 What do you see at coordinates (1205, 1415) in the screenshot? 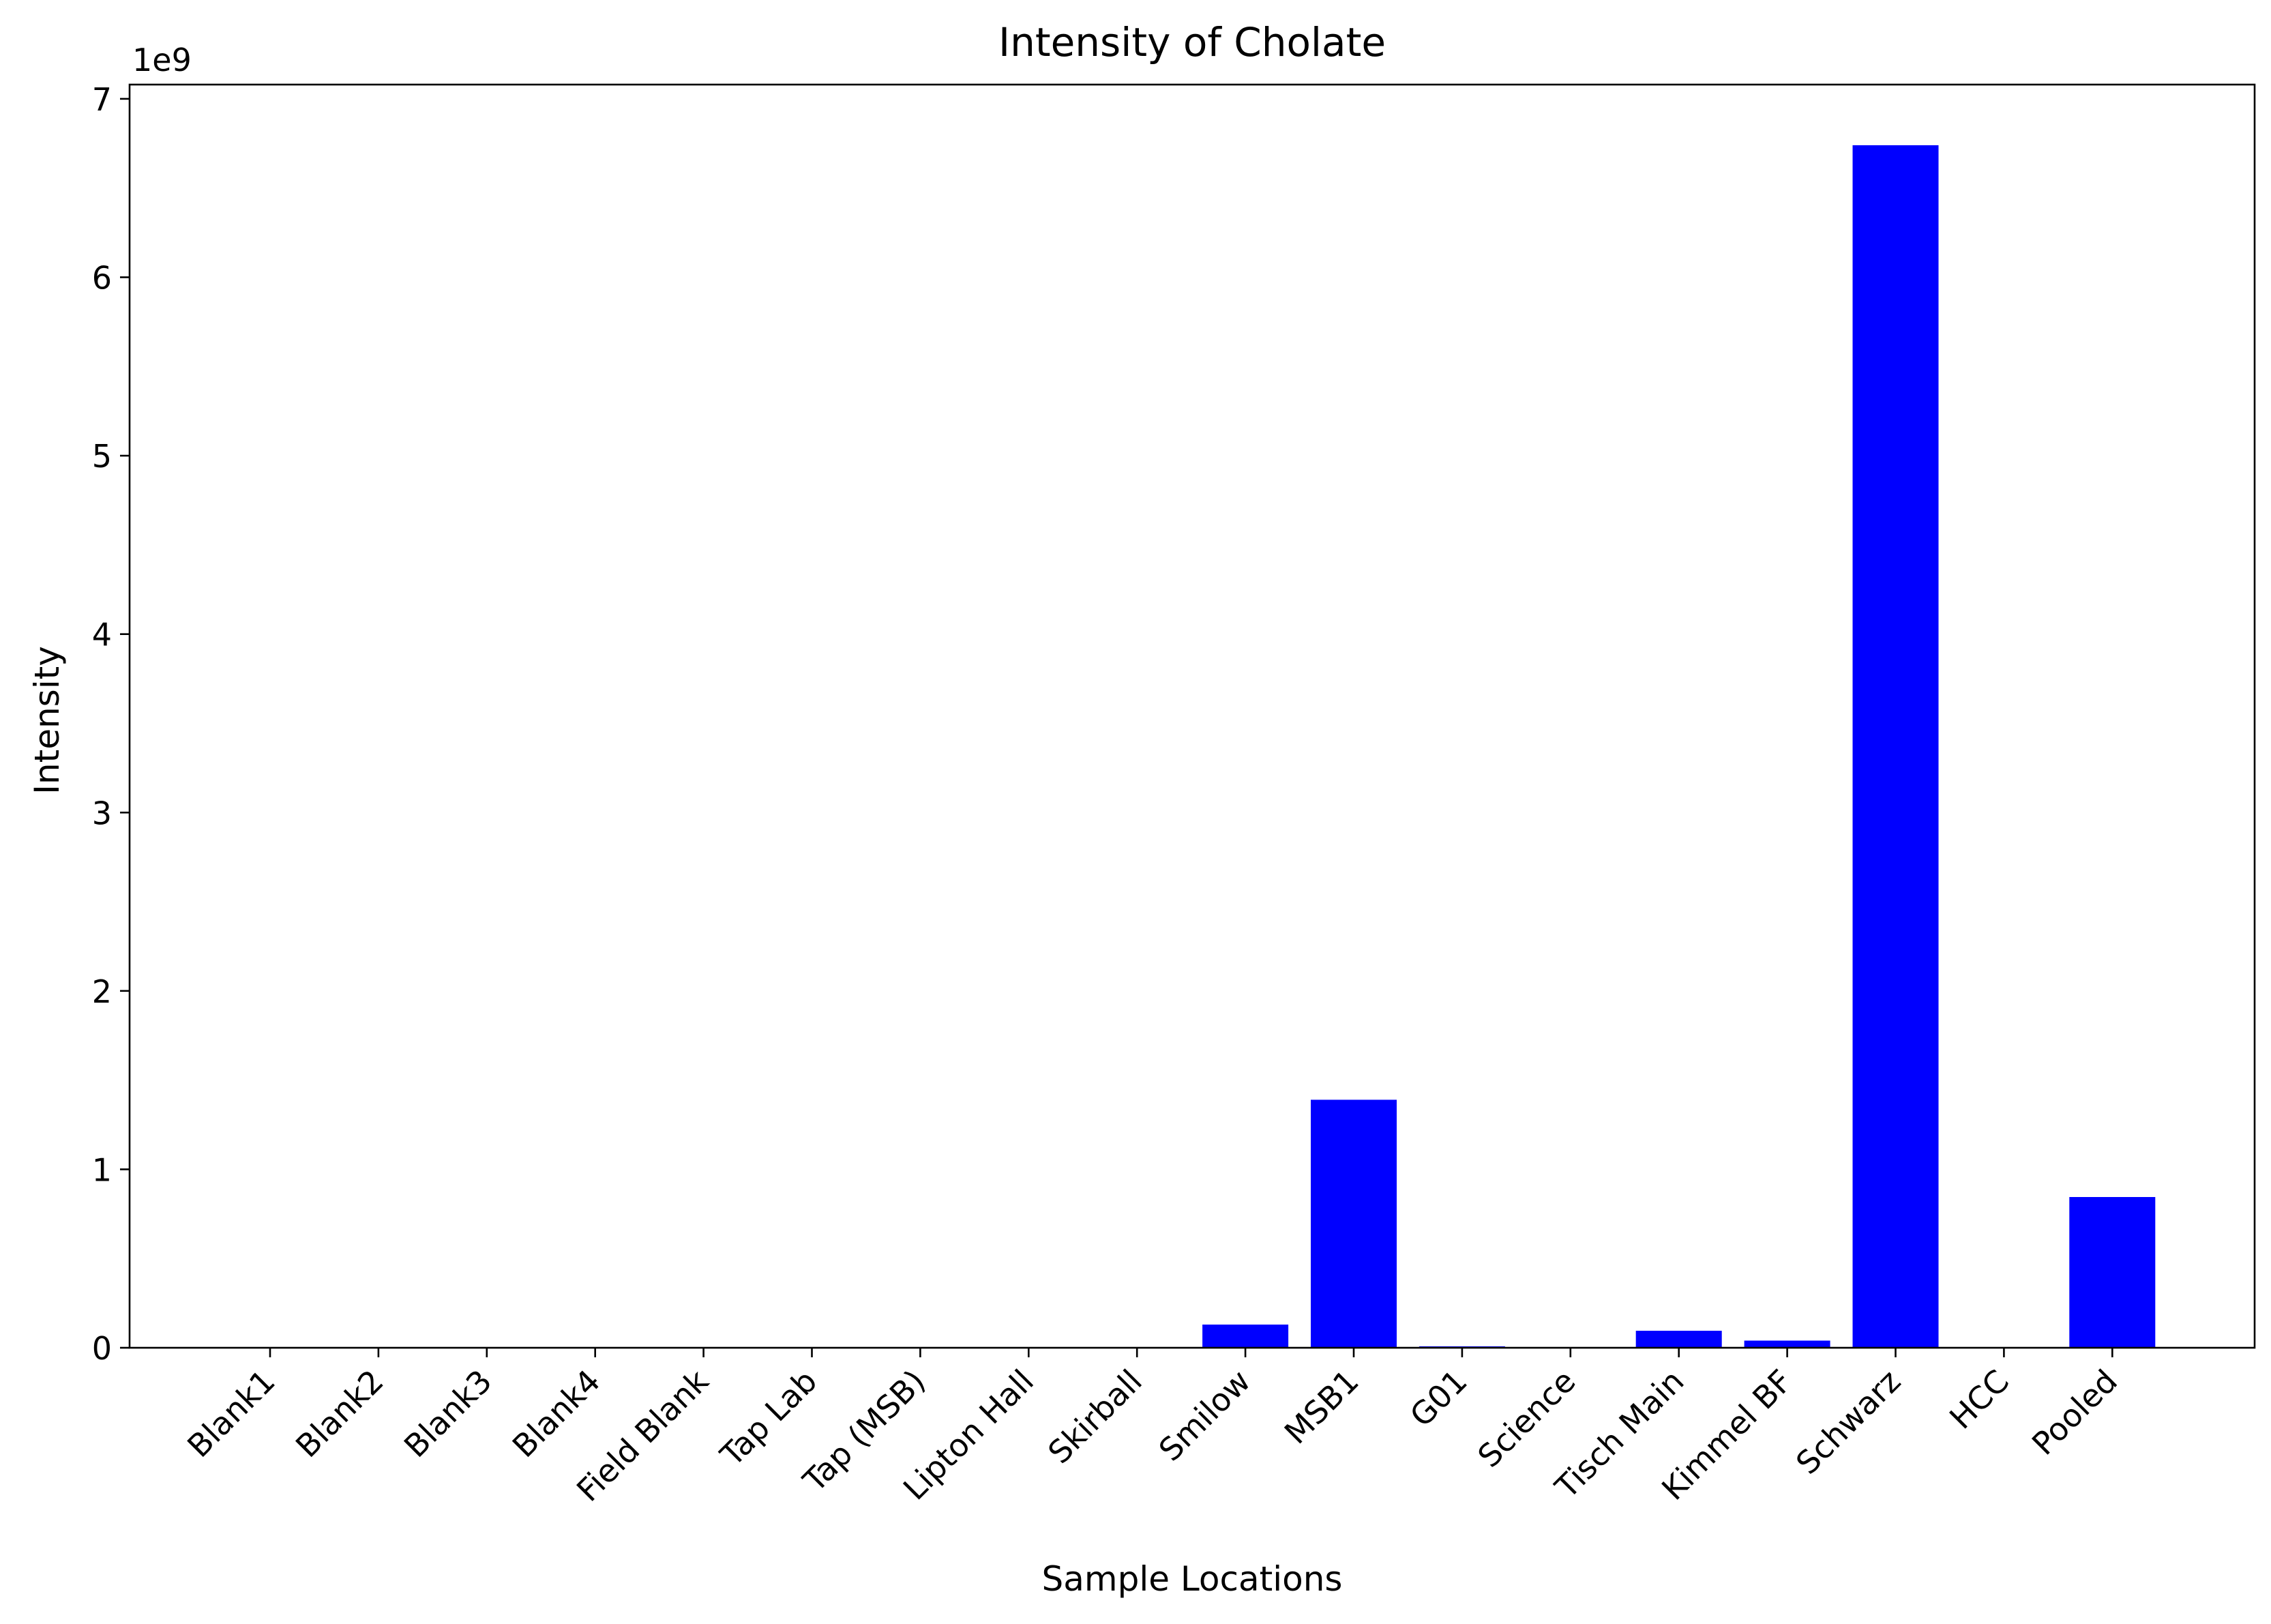
I see `x-tick-label: Smilow` at bounding box center [1205, 1415].